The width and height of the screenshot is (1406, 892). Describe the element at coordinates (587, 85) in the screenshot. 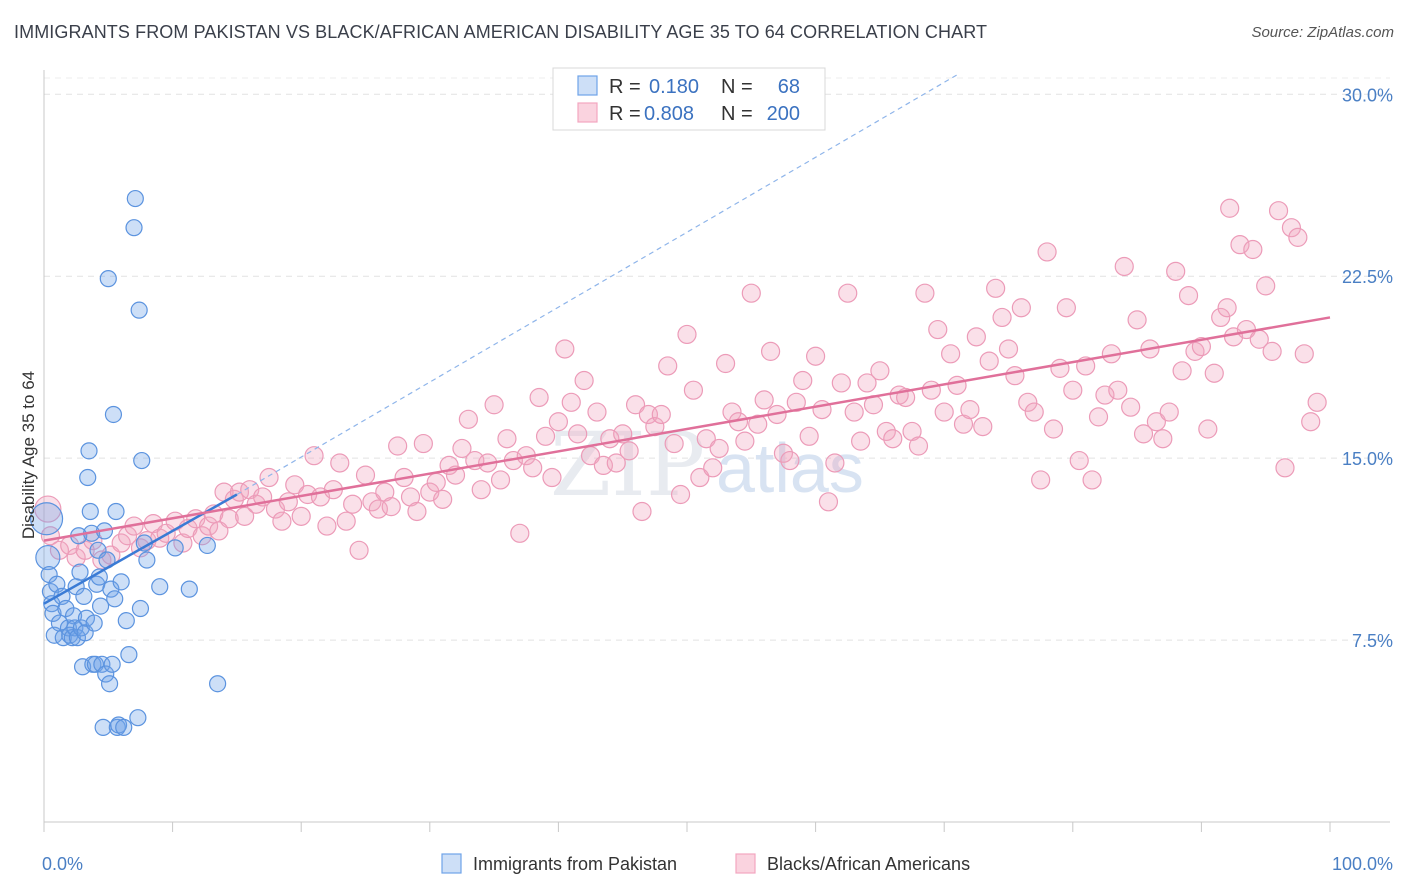

I see `legend-swatch-blue` at that location.